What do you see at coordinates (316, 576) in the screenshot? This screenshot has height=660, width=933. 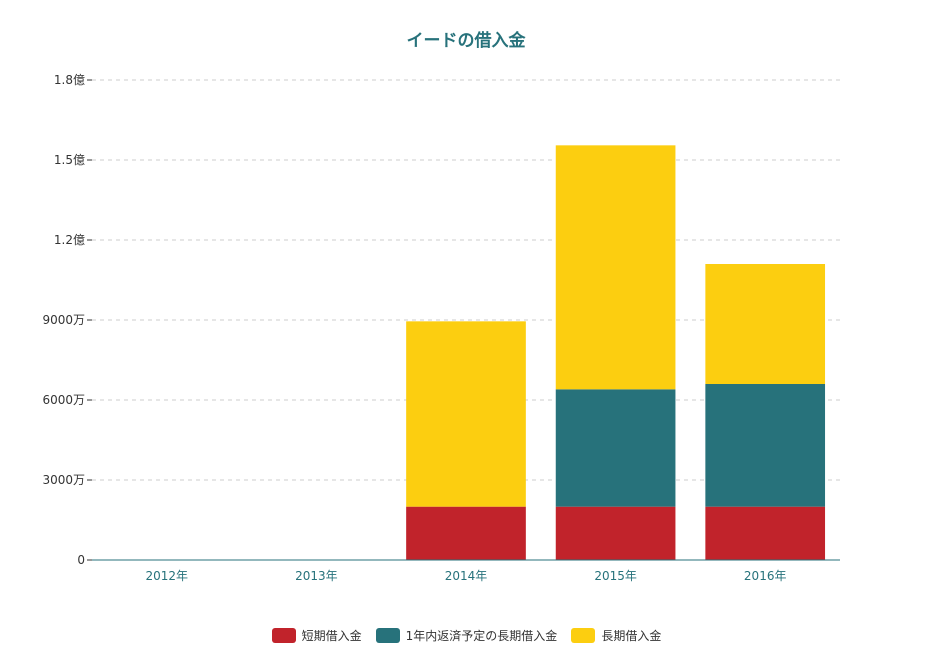 I see `x-tick-label: 2013年` at bounding box center [316, 576].